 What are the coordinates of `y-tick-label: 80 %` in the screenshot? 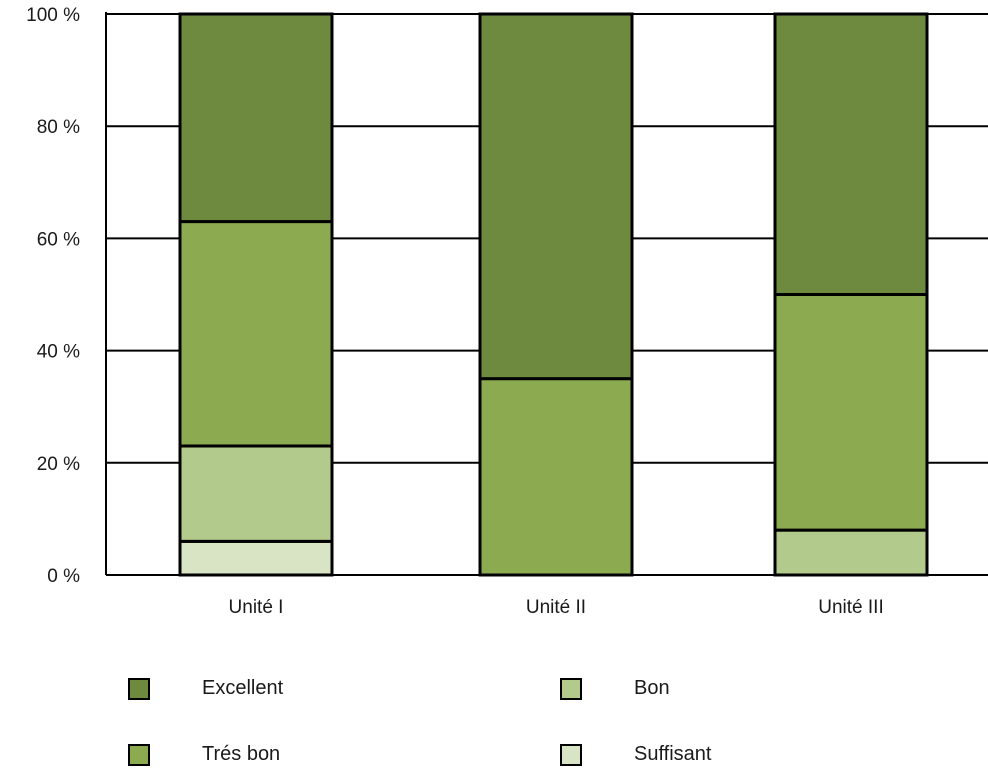 It's located at (58, 127).